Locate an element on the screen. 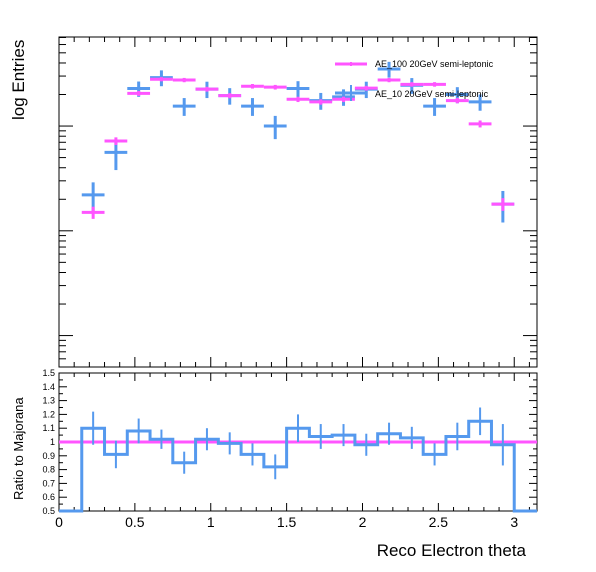 This screenshot has height=572, width=596. x-tick-label: 1.5 is located at coordinates (287, 522).